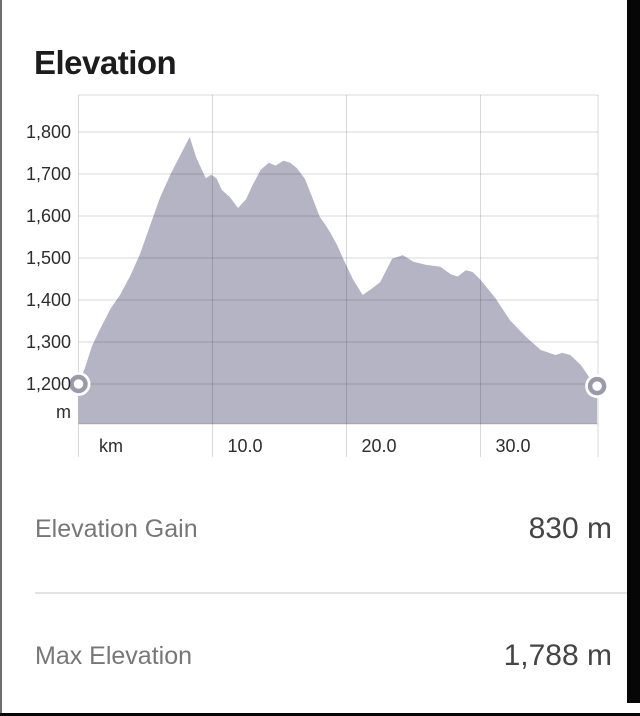  What do you see at coordinates (48, 132) in the screenshot?
I see `y-tick-label: 1,800` at bounding box center [48, 132].